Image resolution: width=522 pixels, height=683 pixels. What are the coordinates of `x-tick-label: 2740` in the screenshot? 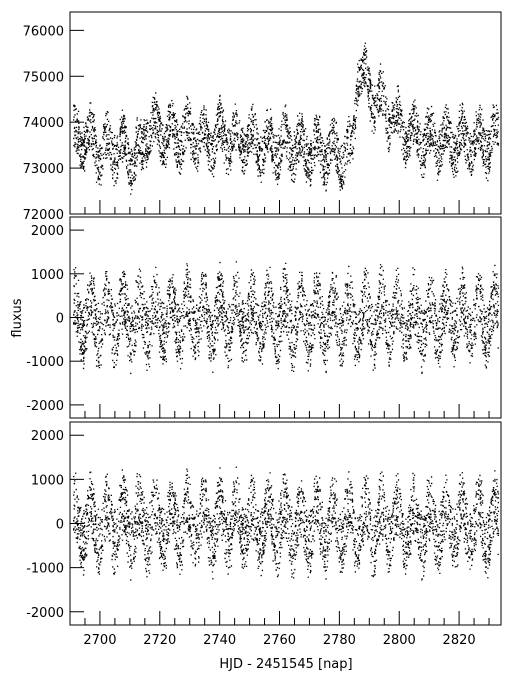 It's located at (219, 640).